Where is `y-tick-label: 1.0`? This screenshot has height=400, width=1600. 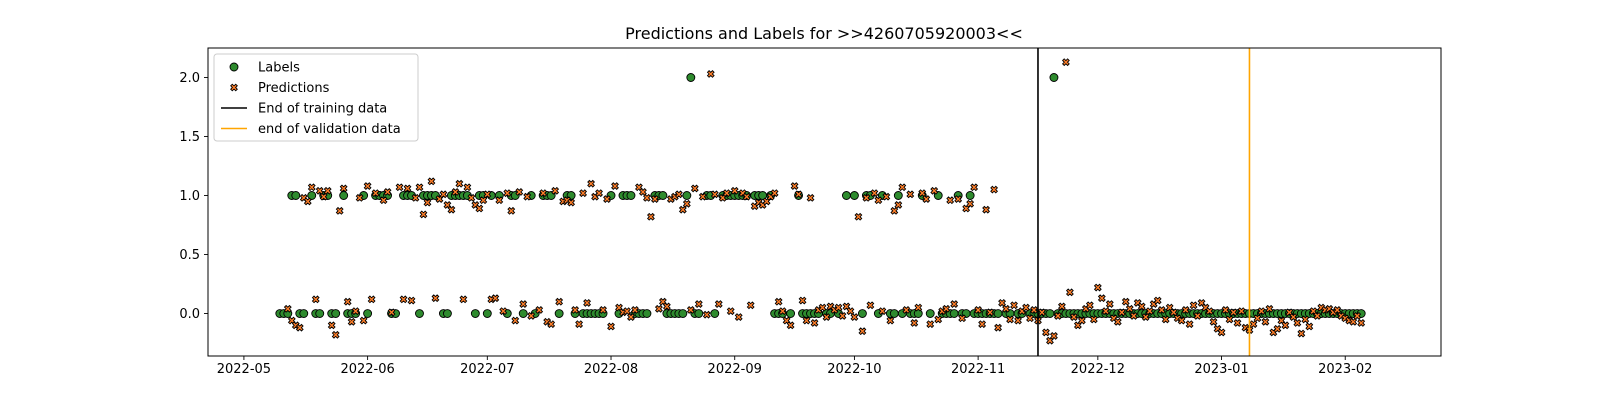
y-tick-label: 1.0 is located at coordinates (189, 196).